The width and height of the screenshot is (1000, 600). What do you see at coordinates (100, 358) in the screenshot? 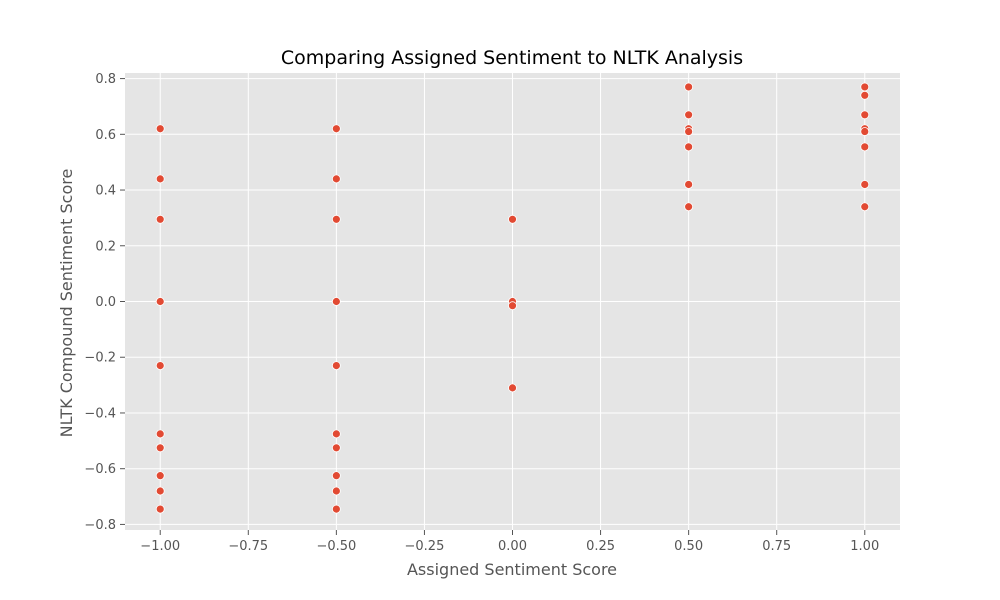
I see `y-tick-label: −0.2` at bounding box center [100, 358].